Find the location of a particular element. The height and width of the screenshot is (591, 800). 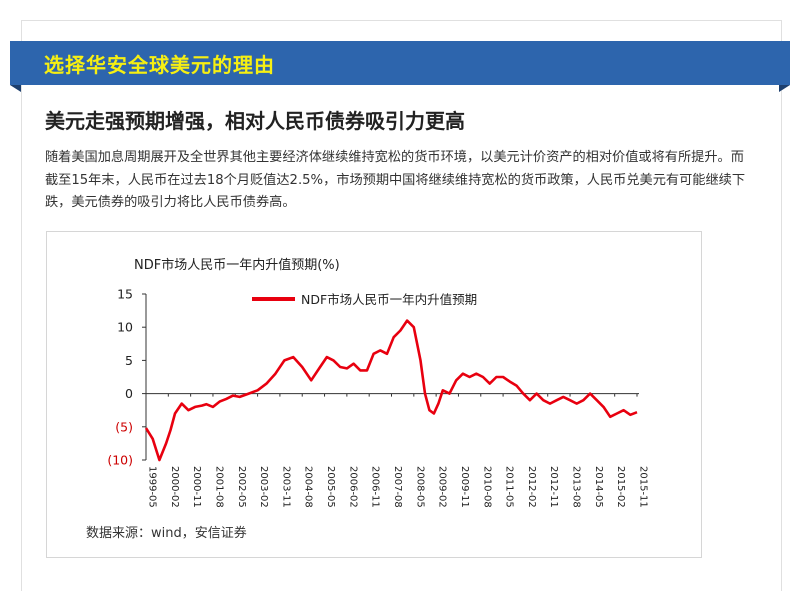

y-tick-label: 10 is located at coordinates (125, 327).